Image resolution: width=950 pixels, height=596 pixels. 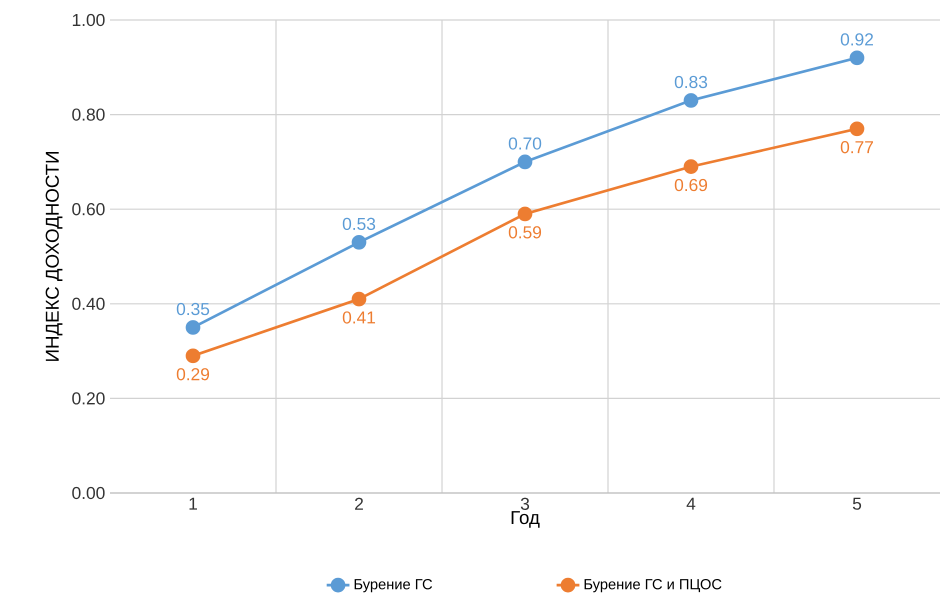 What do you see at coordinates (359, 224) in the screenshot?
I see `data-label: 0.53` at bounding box center [359, 224].